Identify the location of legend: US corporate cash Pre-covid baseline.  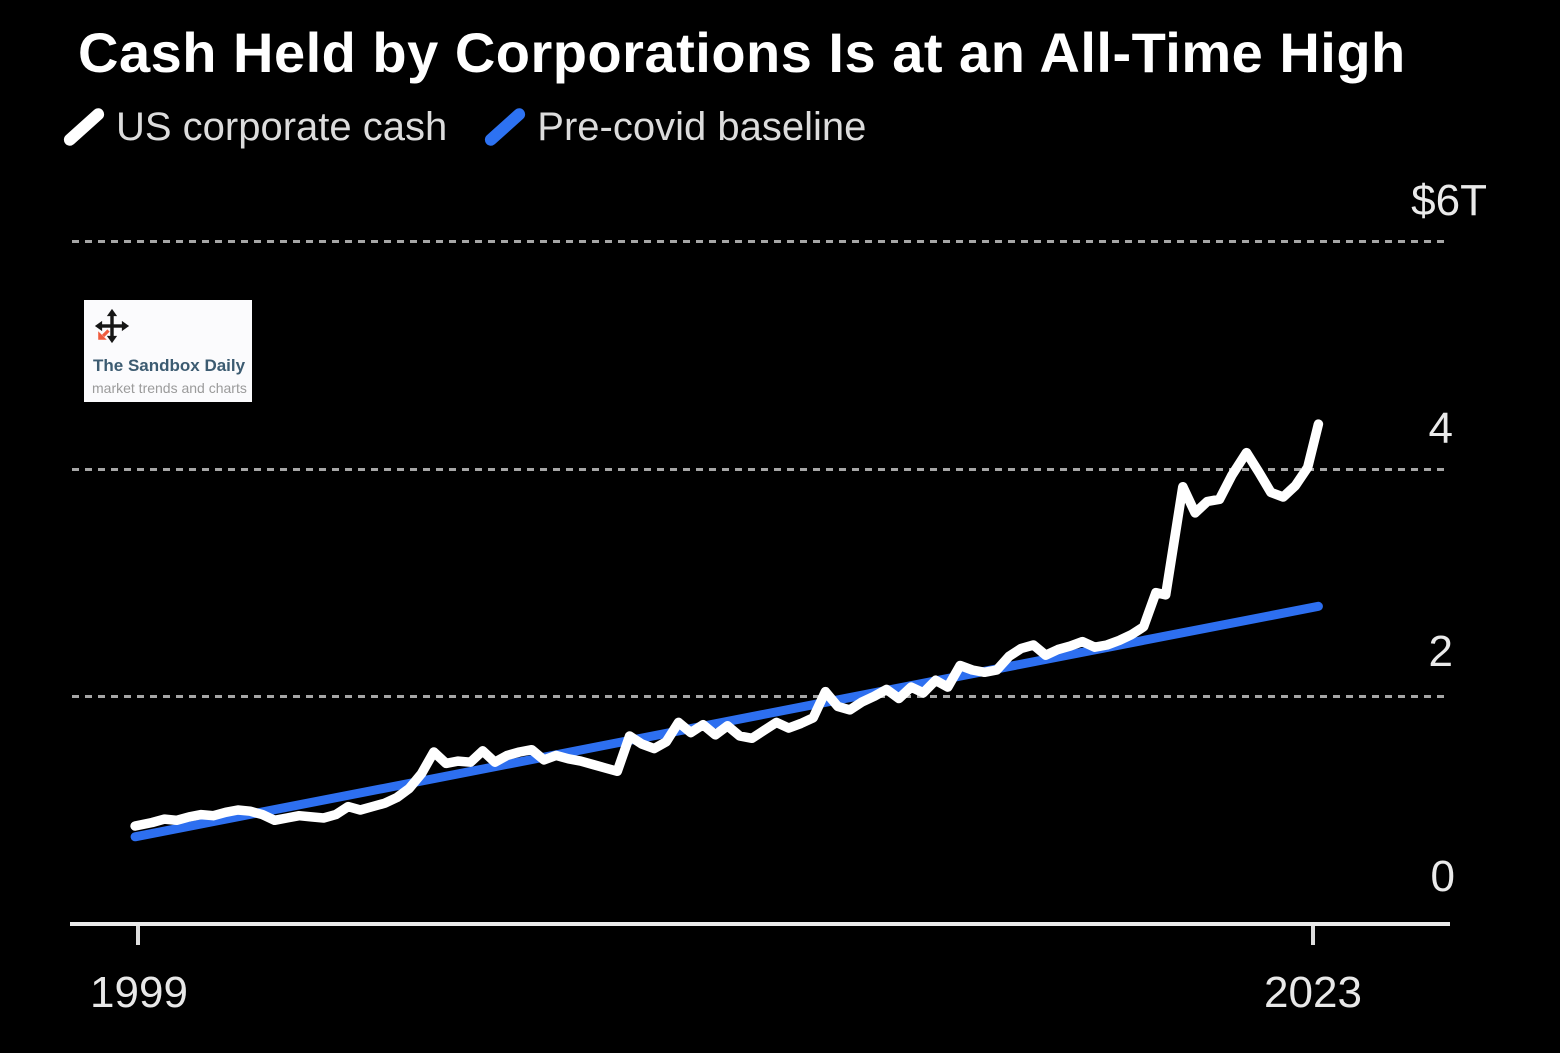
(464, 127).